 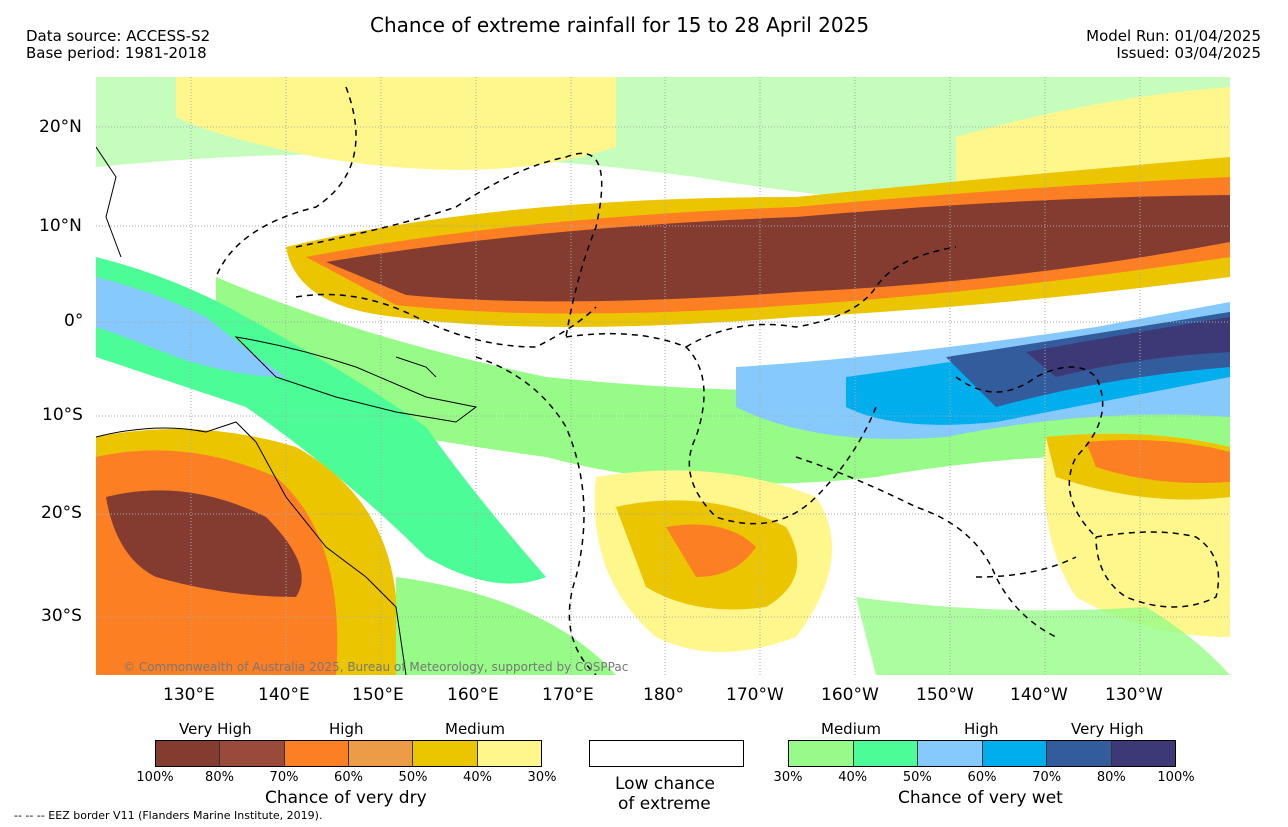 I want to click on dry-legend-medium: Medium, so click(x=475, y=729).